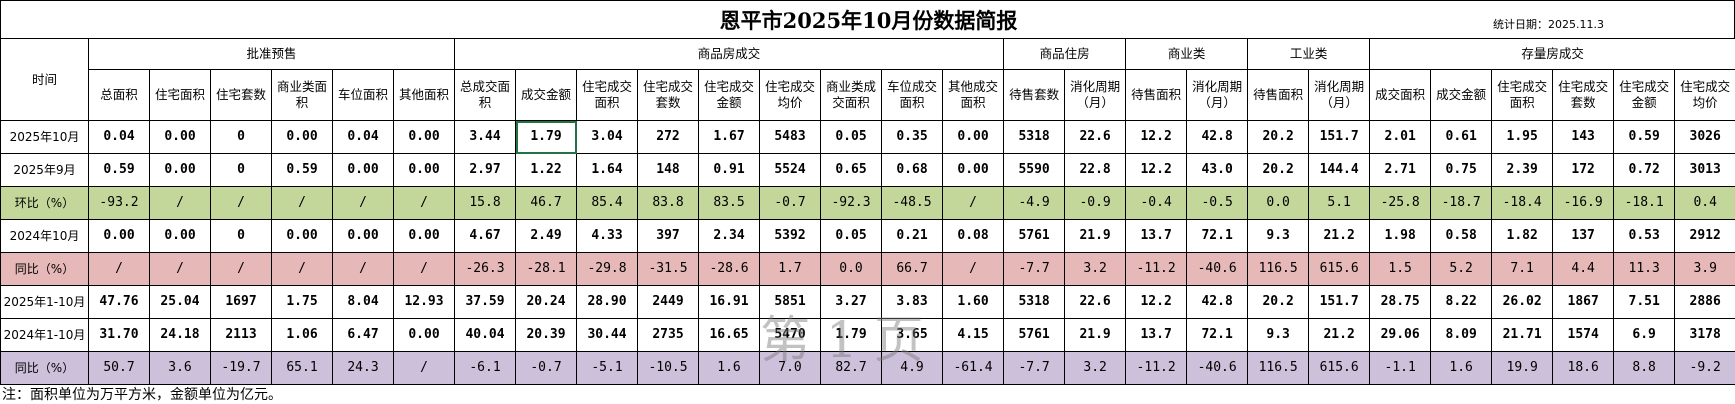 The width and height of the screenshot is (1735, 404). What do you see at coordinates (1400, 95) in the screenshot?
I see `column-header: 成交面积` at bounding box center [1400, 95].